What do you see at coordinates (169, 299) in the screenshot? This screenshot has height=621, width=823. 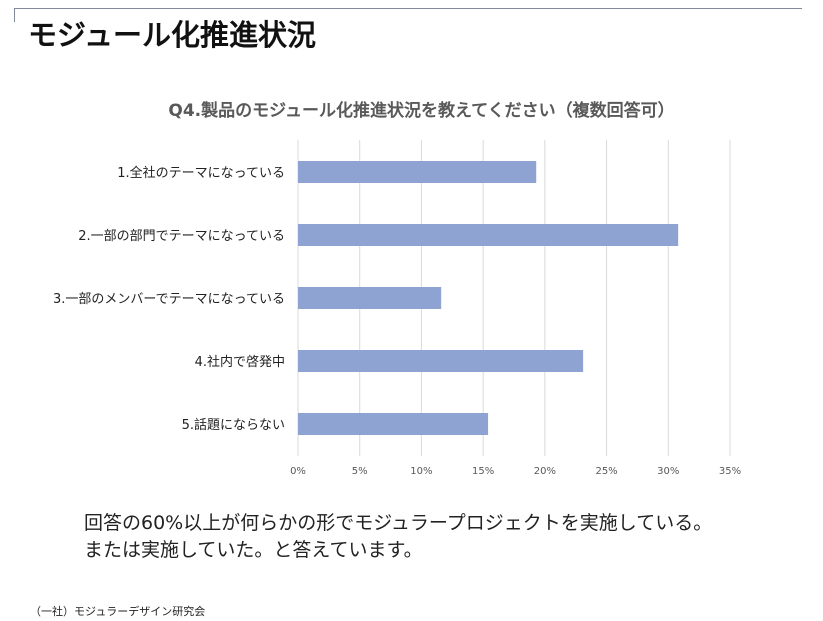 I see `category-label: 3.一部のメンバーでテーマになっている` at bounding box center [169, 299].